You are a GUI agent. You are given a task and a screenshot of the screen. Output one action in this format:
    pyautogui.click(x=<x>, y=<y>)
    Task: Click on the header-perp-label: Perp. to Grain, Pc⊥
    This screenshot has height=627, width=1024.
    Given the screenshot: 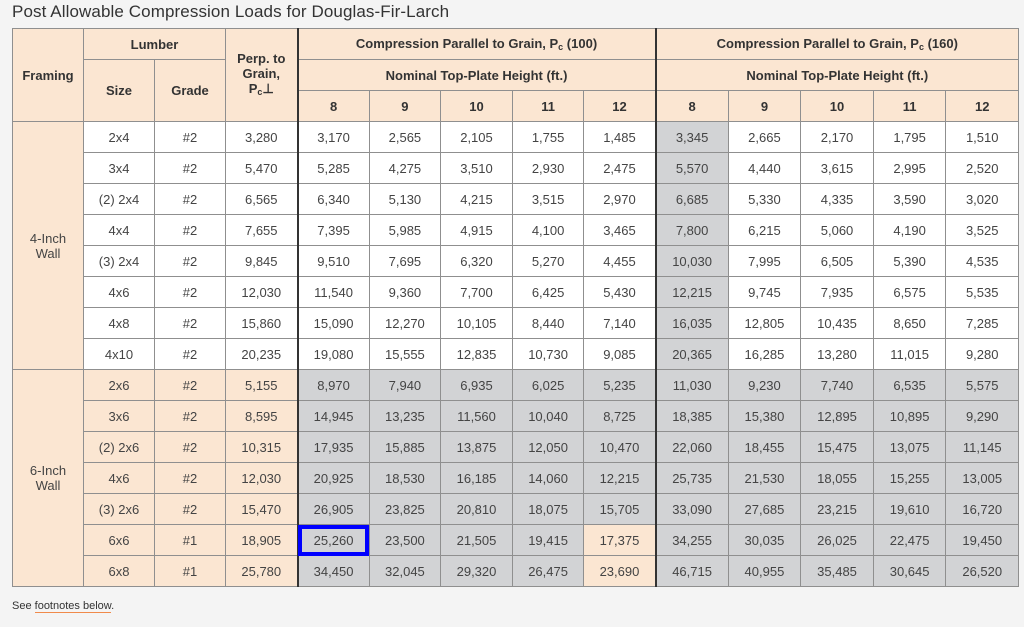 What is the action you would take?
    pyautogui.click(x=261, y=73)
    